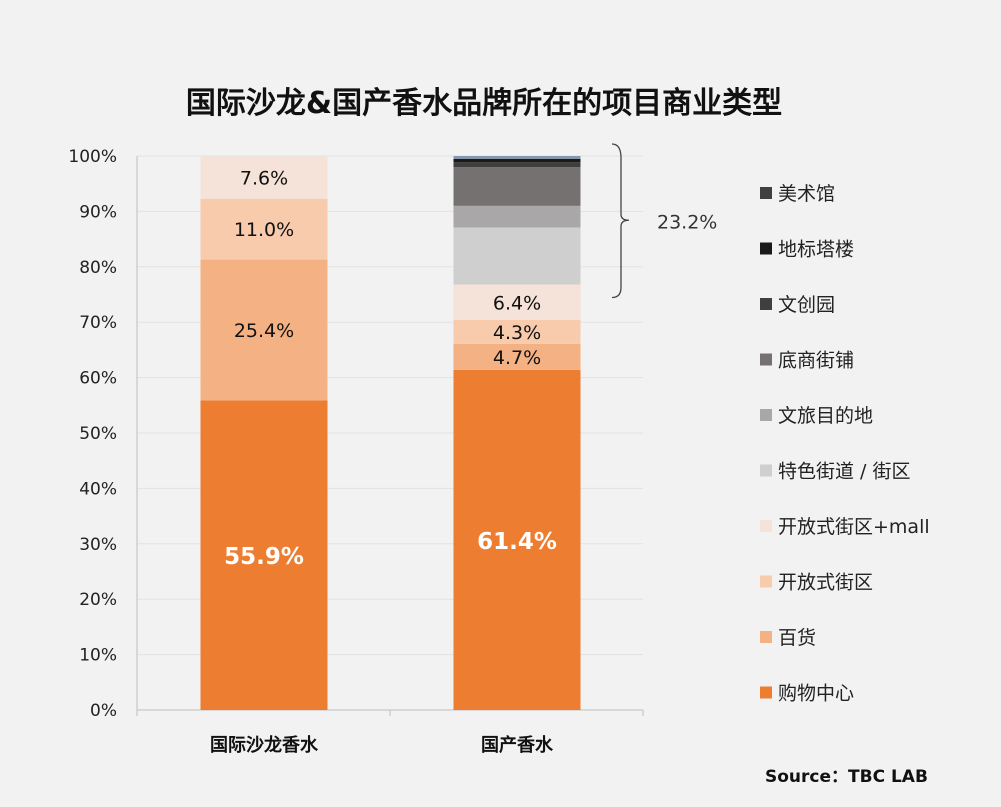 This screenshot has height=807, width=1001. I want to click on data-label: 55.9%, so click(264, 557).